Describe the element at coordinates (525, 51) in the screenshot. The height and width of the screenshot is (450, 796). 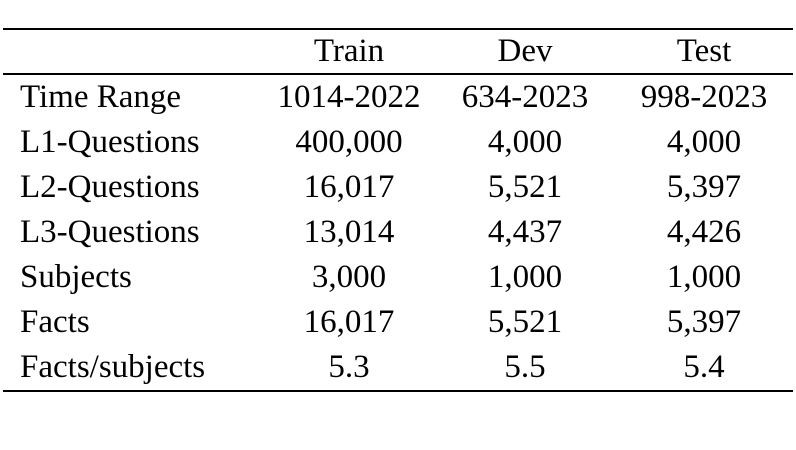
I see `header-cell-dev: Dev` at that location.